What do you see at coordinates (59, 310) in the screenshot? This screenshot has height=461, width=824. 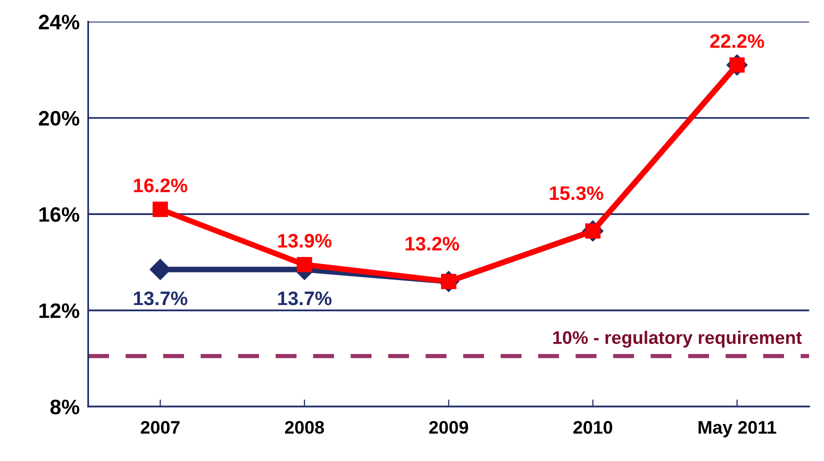 I see `y-tick-label: 12%` at bounding box center [59, 310].